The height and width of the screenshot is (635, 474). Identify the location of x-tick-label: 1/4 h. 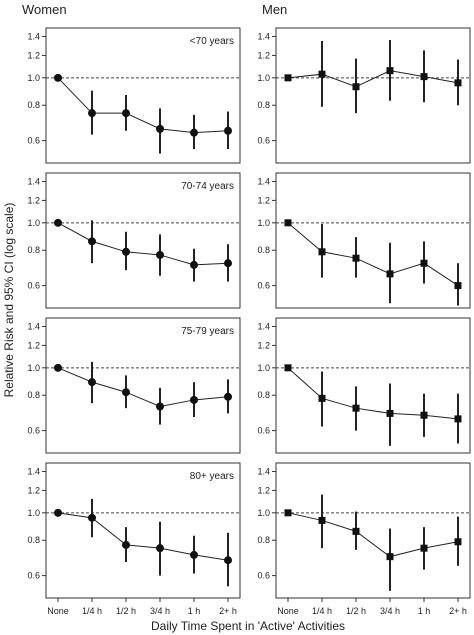
(322, 611).